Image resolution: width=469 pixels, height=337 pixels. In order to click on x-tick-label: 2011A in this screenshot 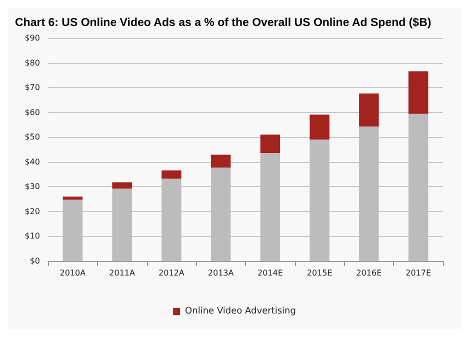, I will do `click(122, 273)`.